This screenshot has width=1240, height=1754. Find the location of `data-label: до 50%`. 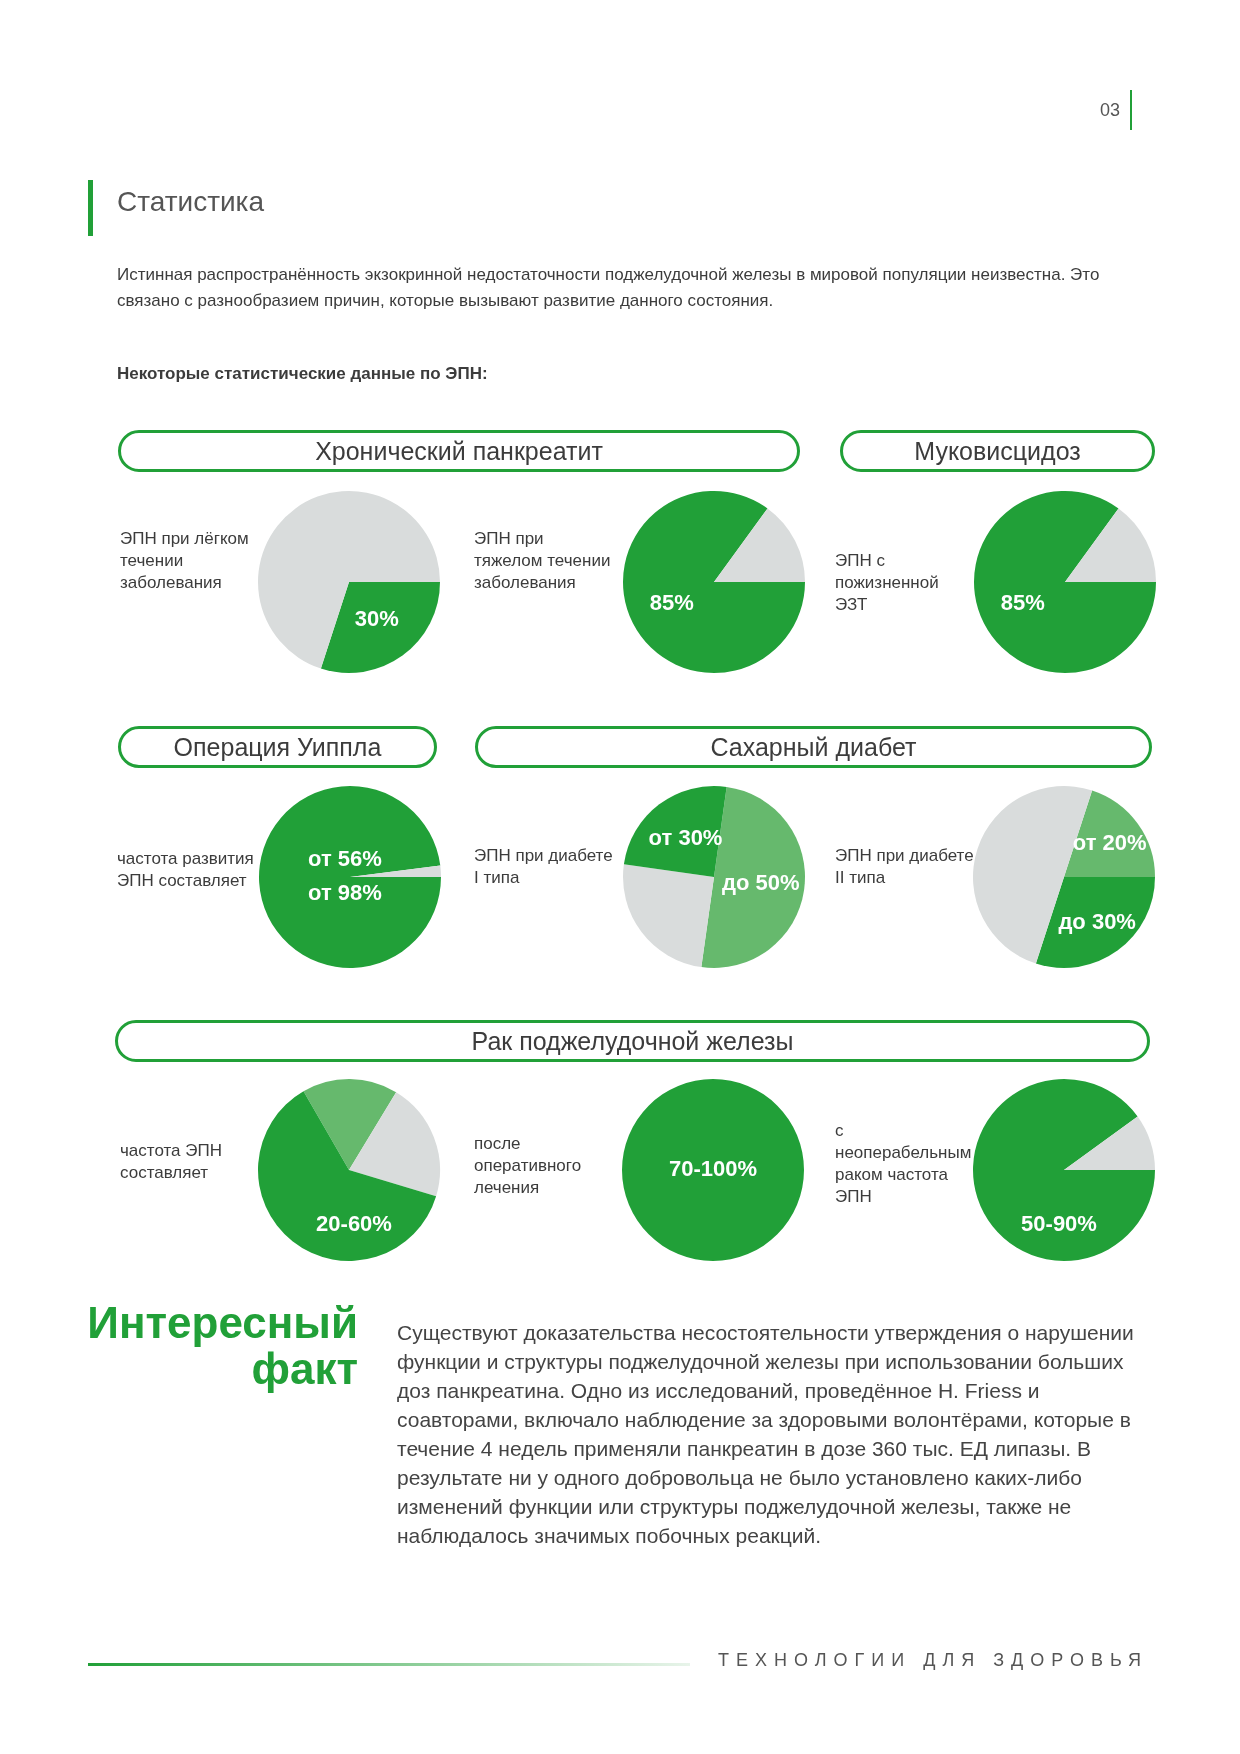

data-label: до 50% is located at coordinates (761, 882).